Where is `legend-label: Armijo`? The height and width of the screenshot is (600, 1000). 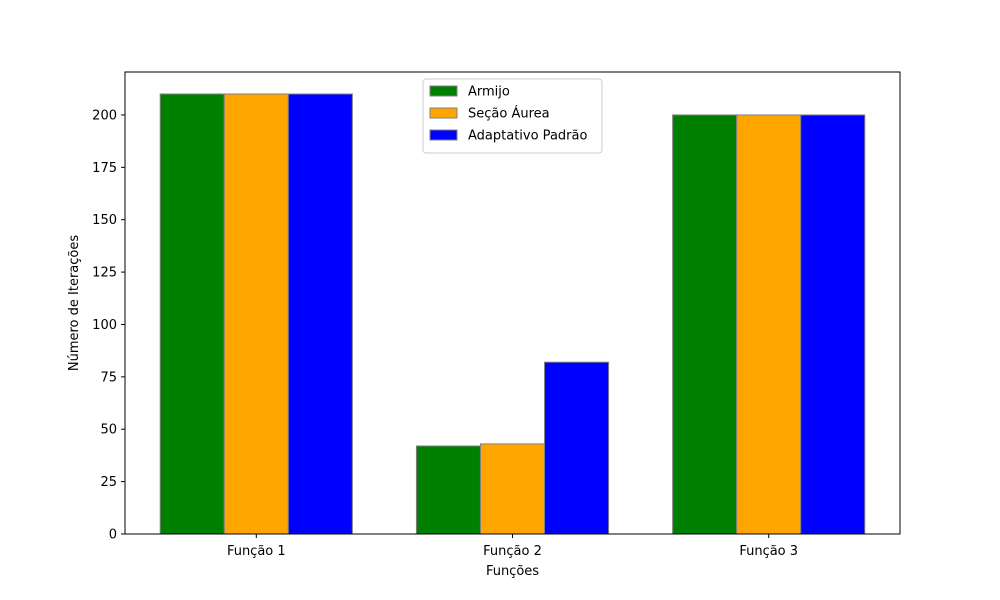
legend-label: Armijo is located at coordinates (489, 92).